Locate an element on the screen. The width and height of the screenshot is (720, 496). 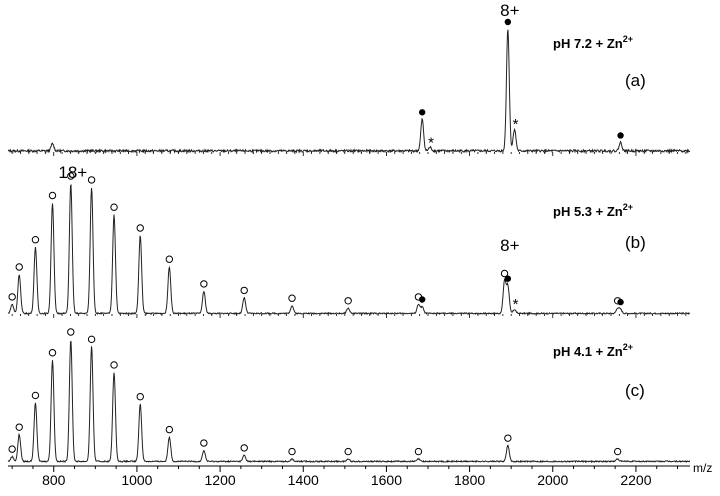
charge-state-label: 18+ is located at coordinates (72, 172).